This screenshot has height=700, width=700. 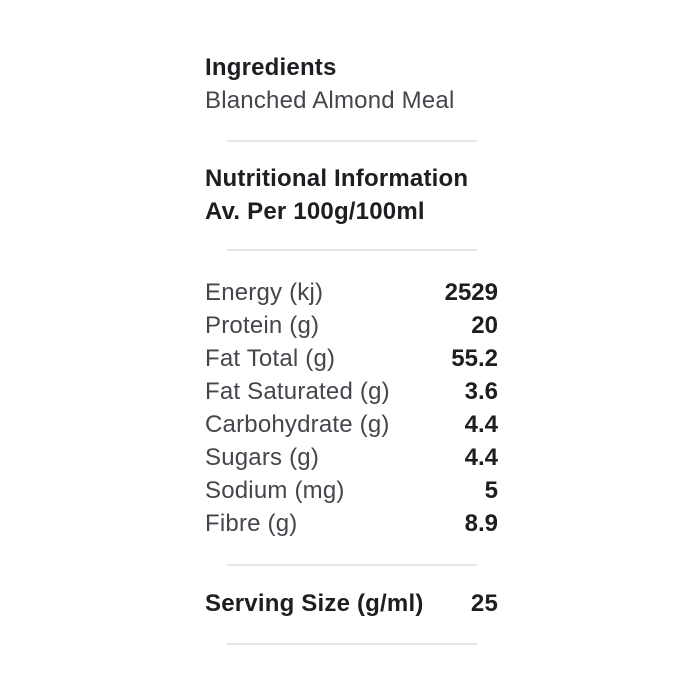 I want to click on nutrient-label: Sodium (mg), so click(x=275, y=490).